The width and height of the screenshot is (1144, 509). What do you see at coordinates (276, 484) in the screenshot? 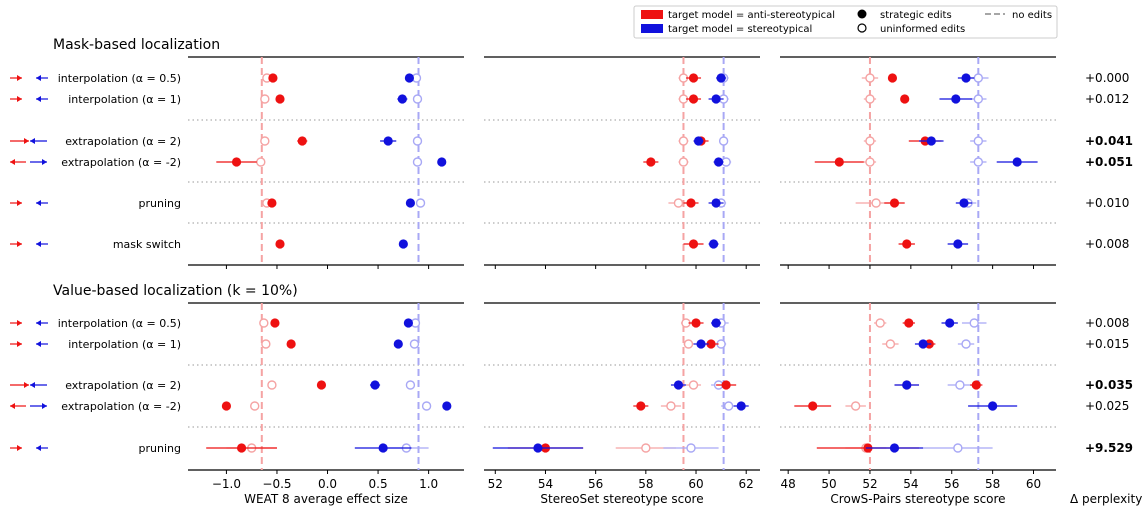
I see `x-tick-label: −0.5` at bounding box center [276, 484].